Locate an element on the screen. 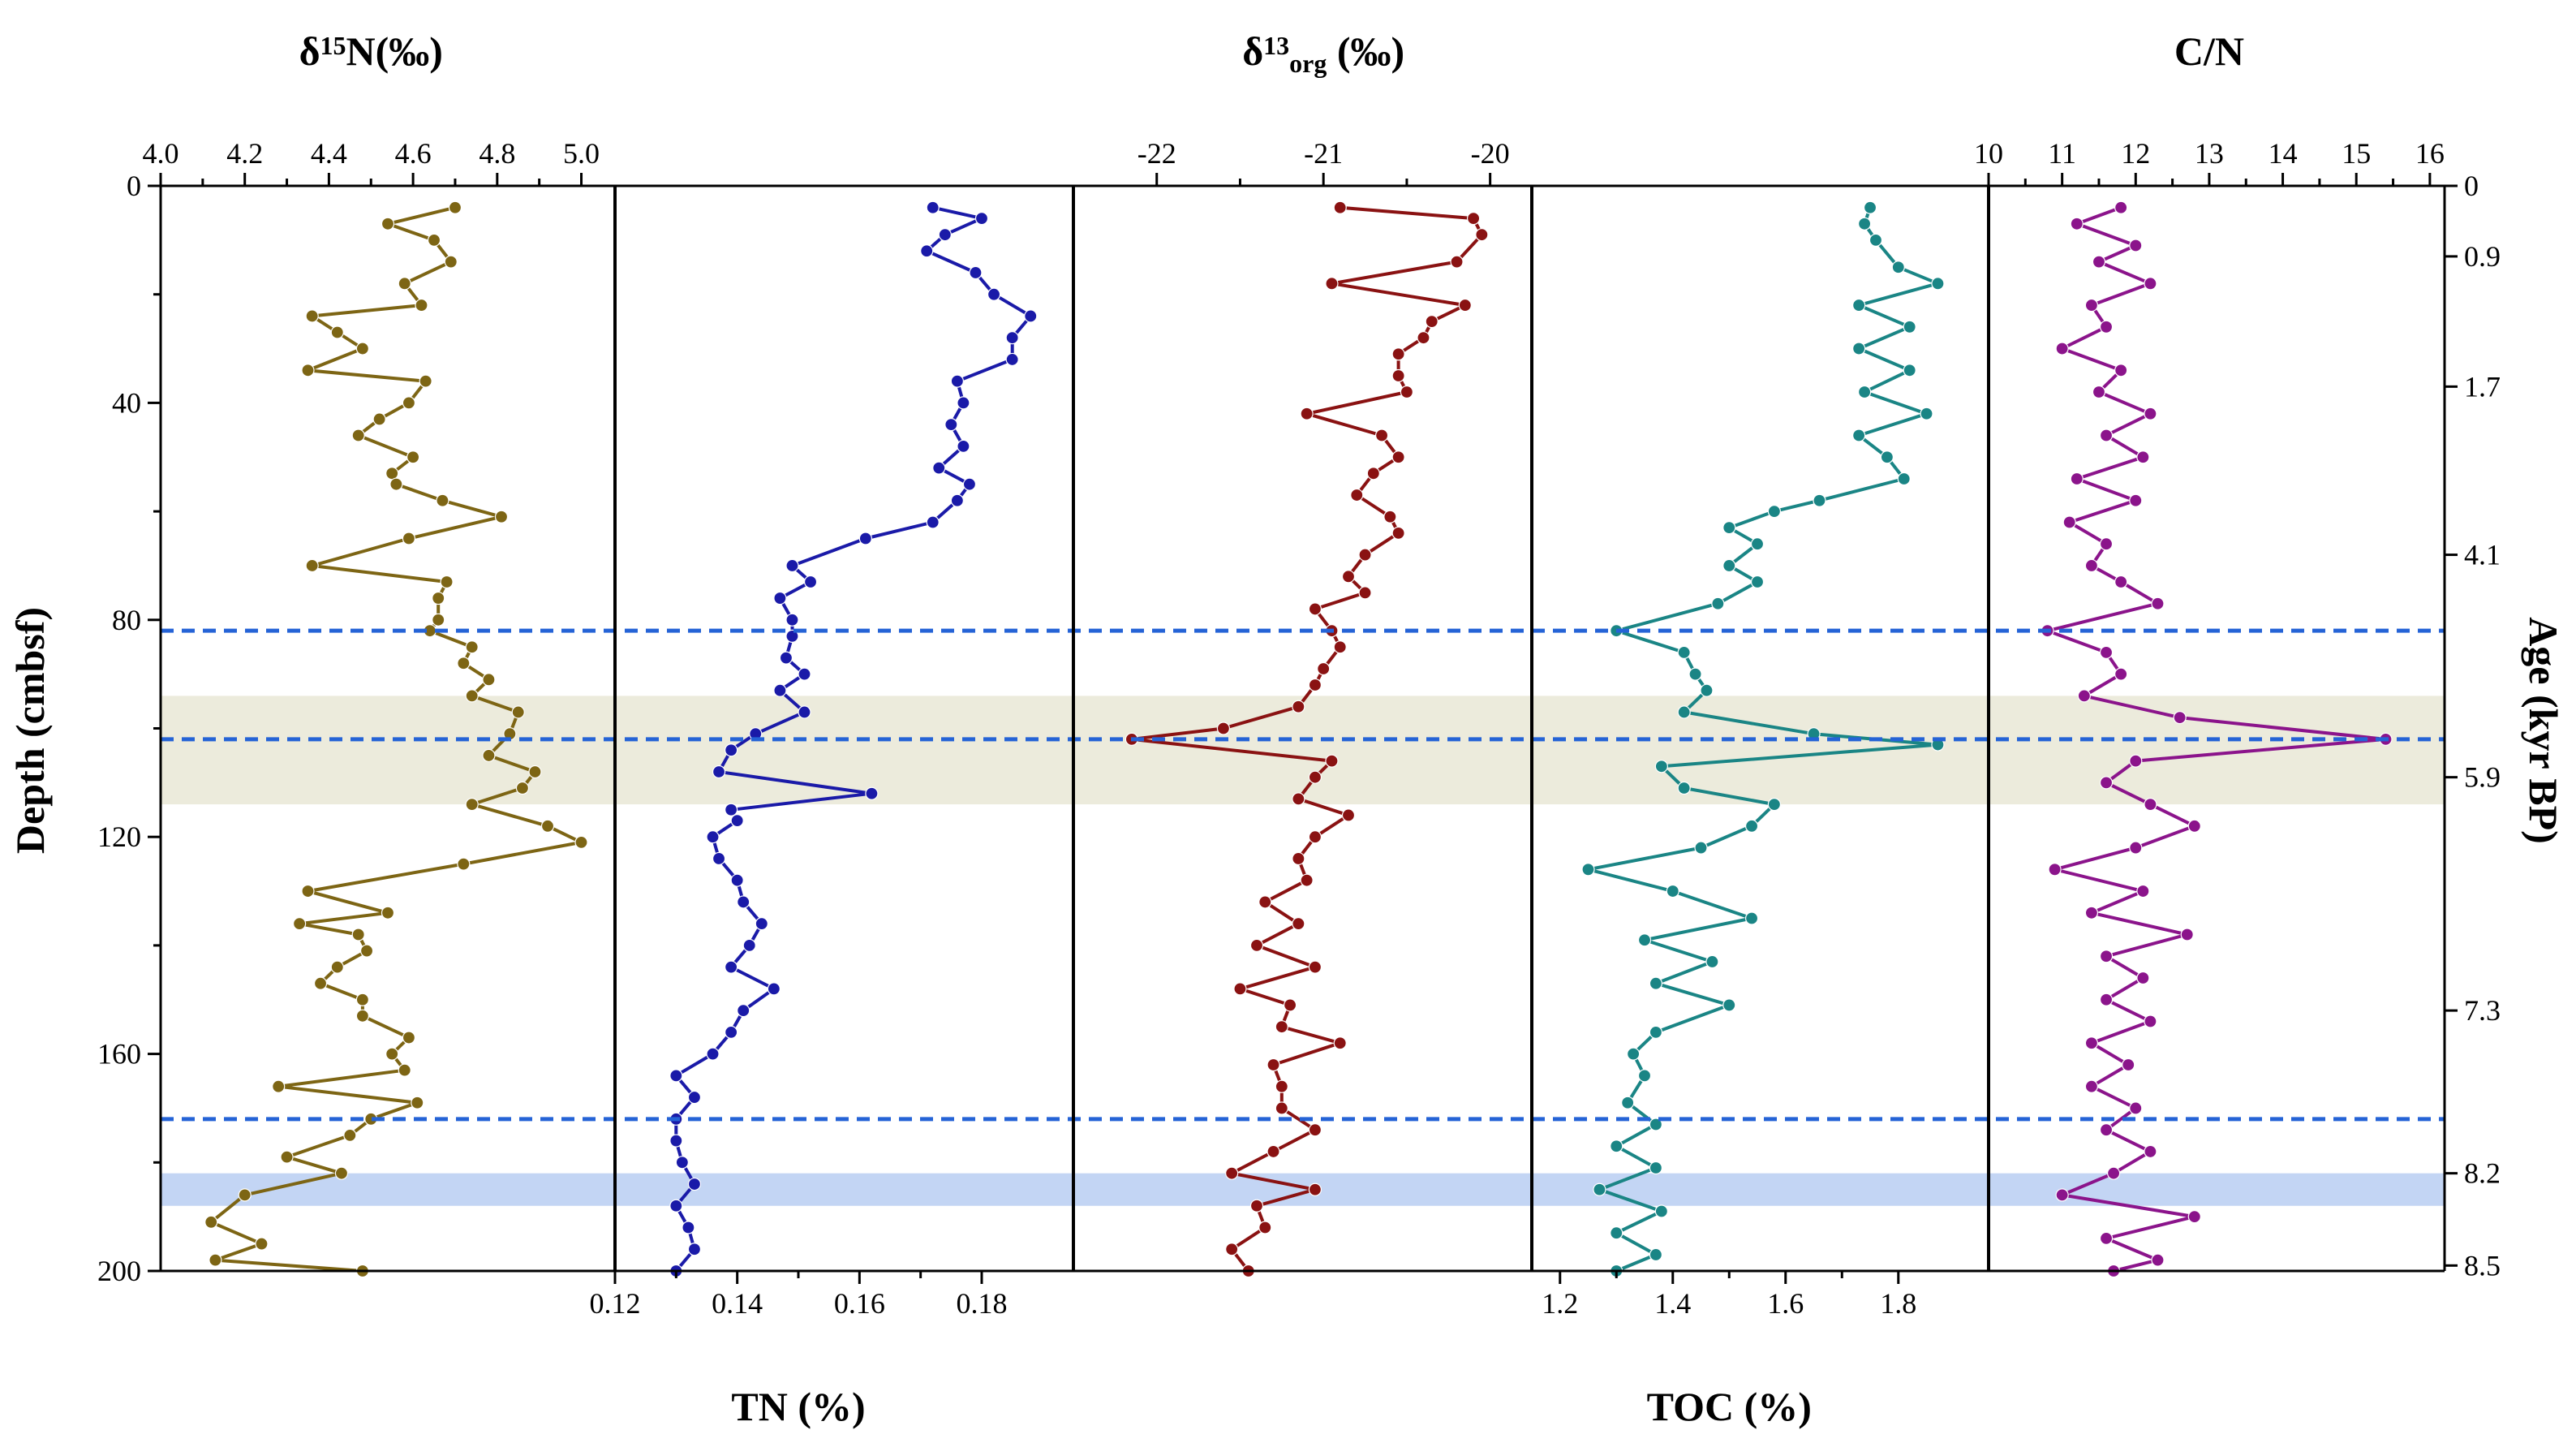  tick-label-TN: 0.18 is located at coordinates (982, 1303).